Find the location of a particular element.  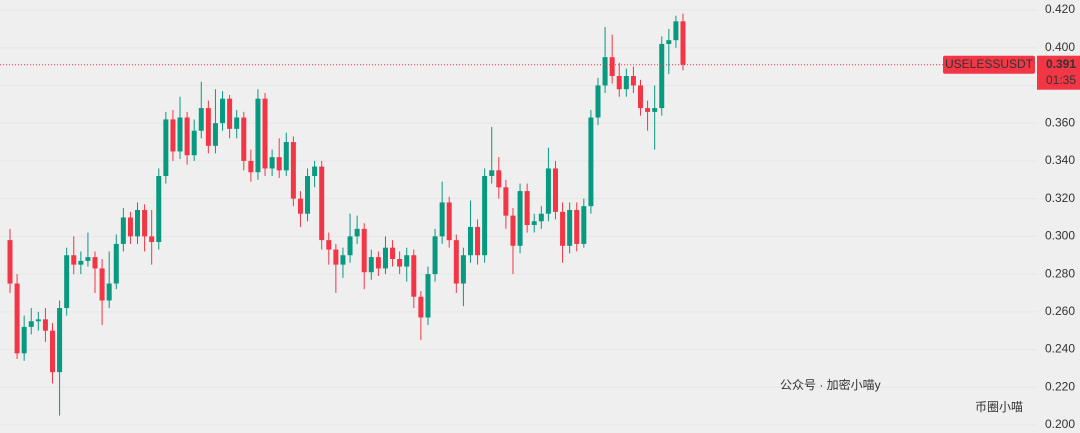

countdown-label: 01:35 is located at coordinates (1061, 80).